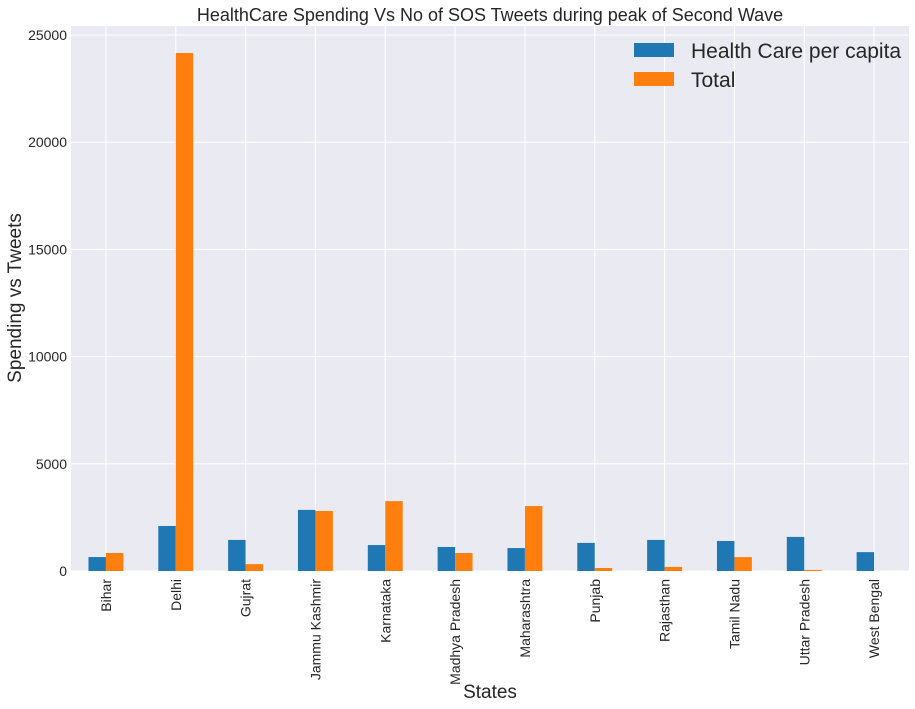  What do you see at coordinates (656, 555) in the screenshot?
I see `bar-health-care-per-capita-rajasthan` at bounding box center [656, 555].